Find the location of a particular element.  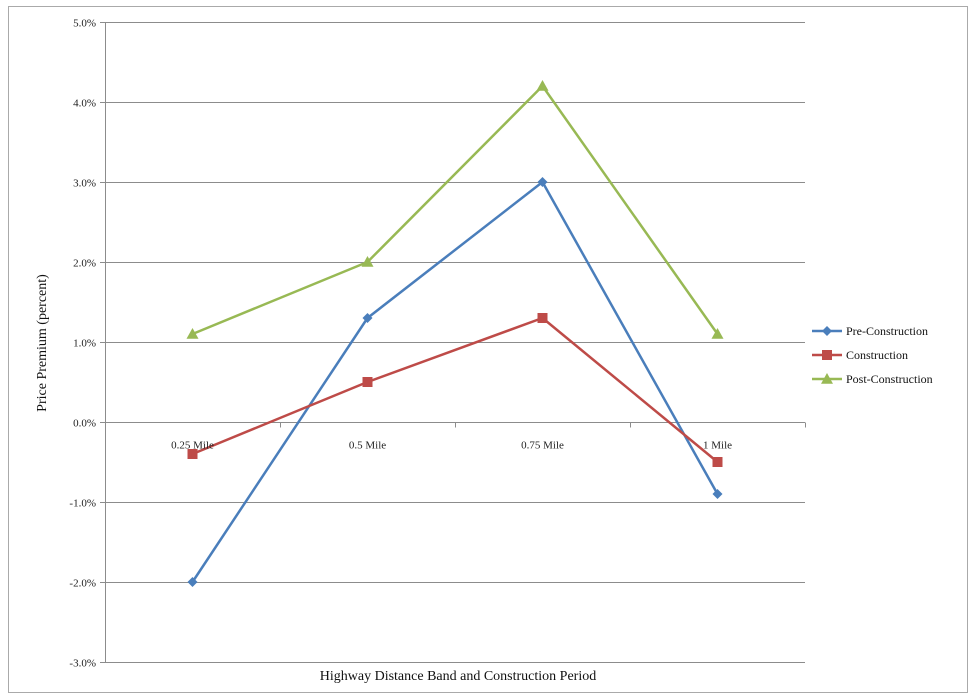

y-tick-labels: 5.0% 4.0% 3.0% 2.0% 1.0% 0.0% -1.0% -2.0% -3.0% is located at coordinates (82, 344).